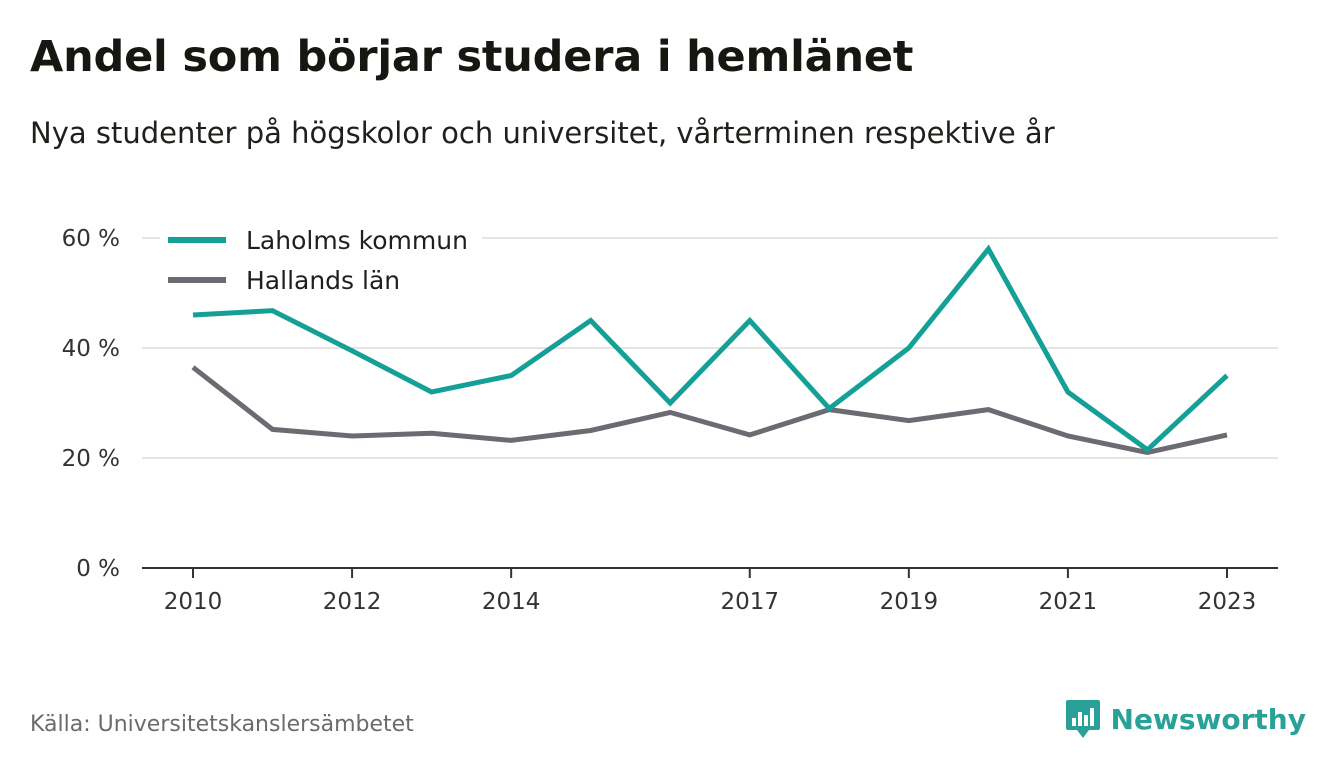 This screenshot has width=1340, height=771. I want to click on x-tick-label: 2021, so click(1068, 602).